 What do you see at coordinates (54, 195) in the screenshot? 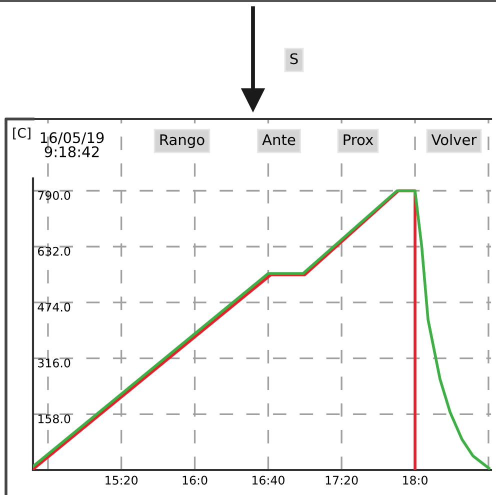
I see `y-tick-label: 790.0` at bounding box center [54, 195].